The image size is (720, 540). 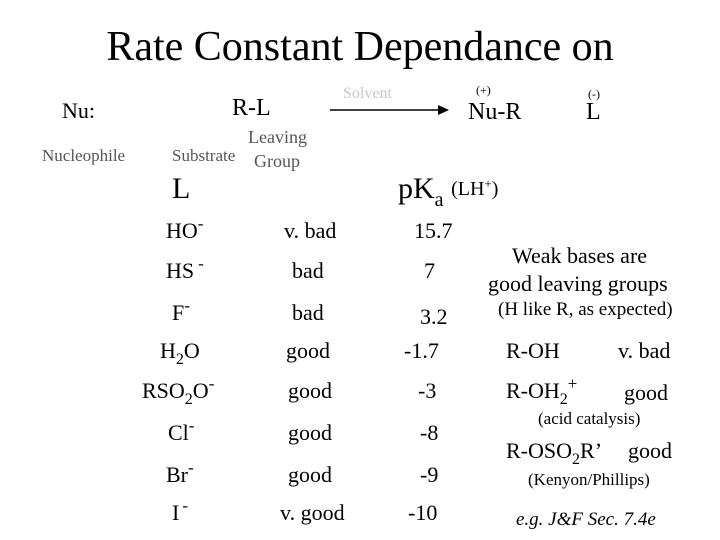 I want to click on note-kenyon-phillips: (Kenyon/Phillips), so click(x=589, y=479).